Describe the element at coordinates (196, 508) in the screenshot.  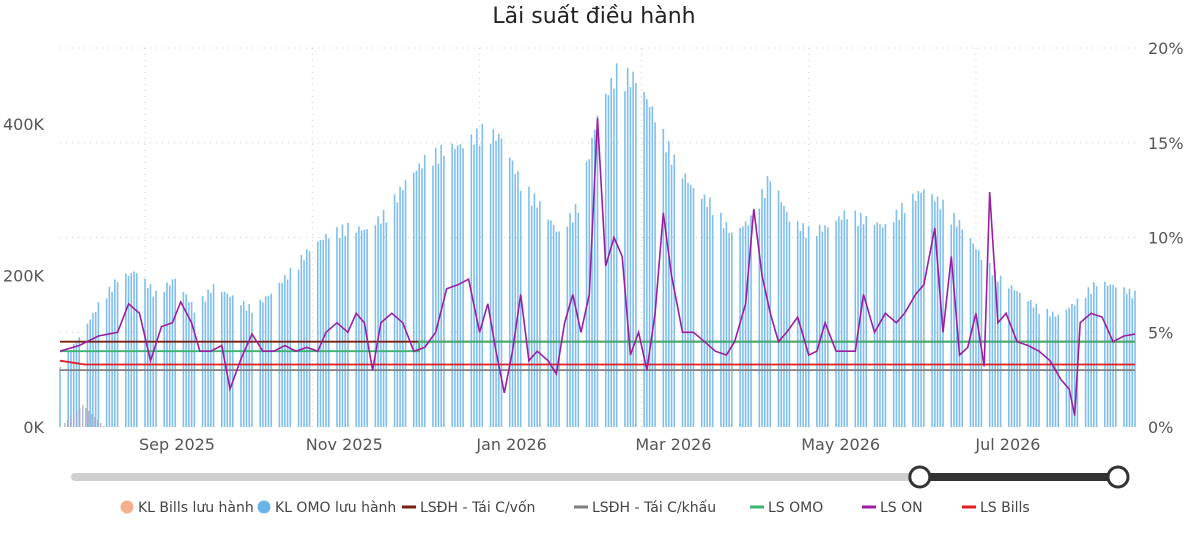
I see `legend-label: KL Bills lưu hành` at that location.